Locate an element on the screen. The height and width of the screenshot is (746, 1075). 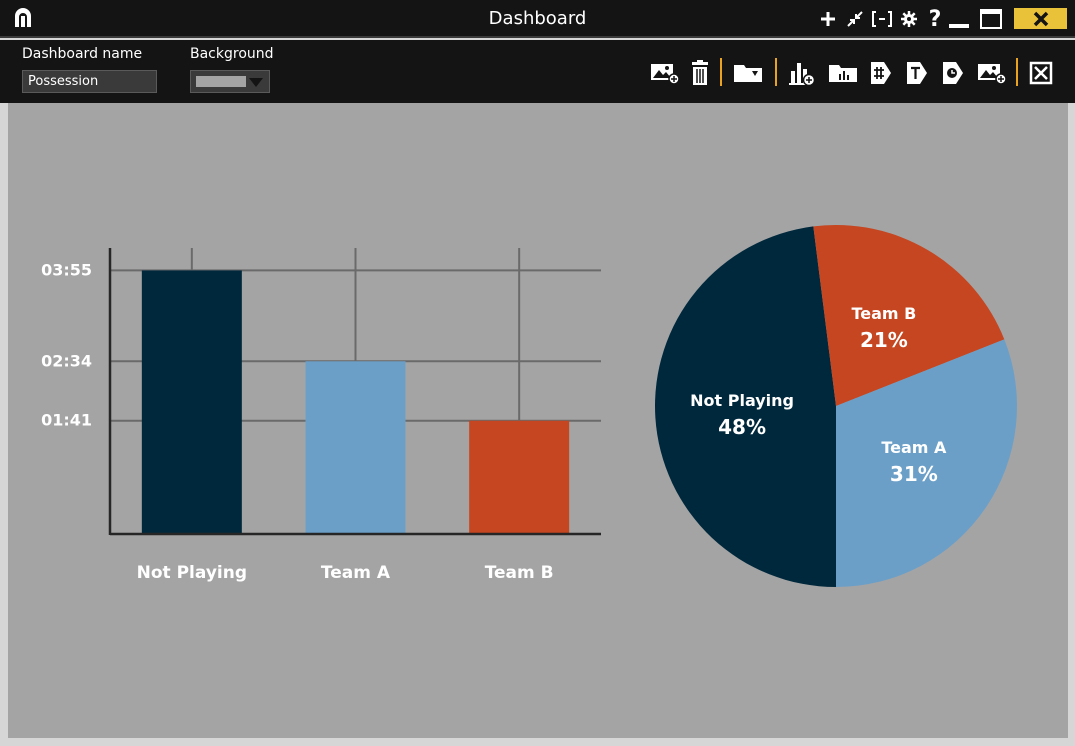
close-icon is located at coordinates (1040, 18).